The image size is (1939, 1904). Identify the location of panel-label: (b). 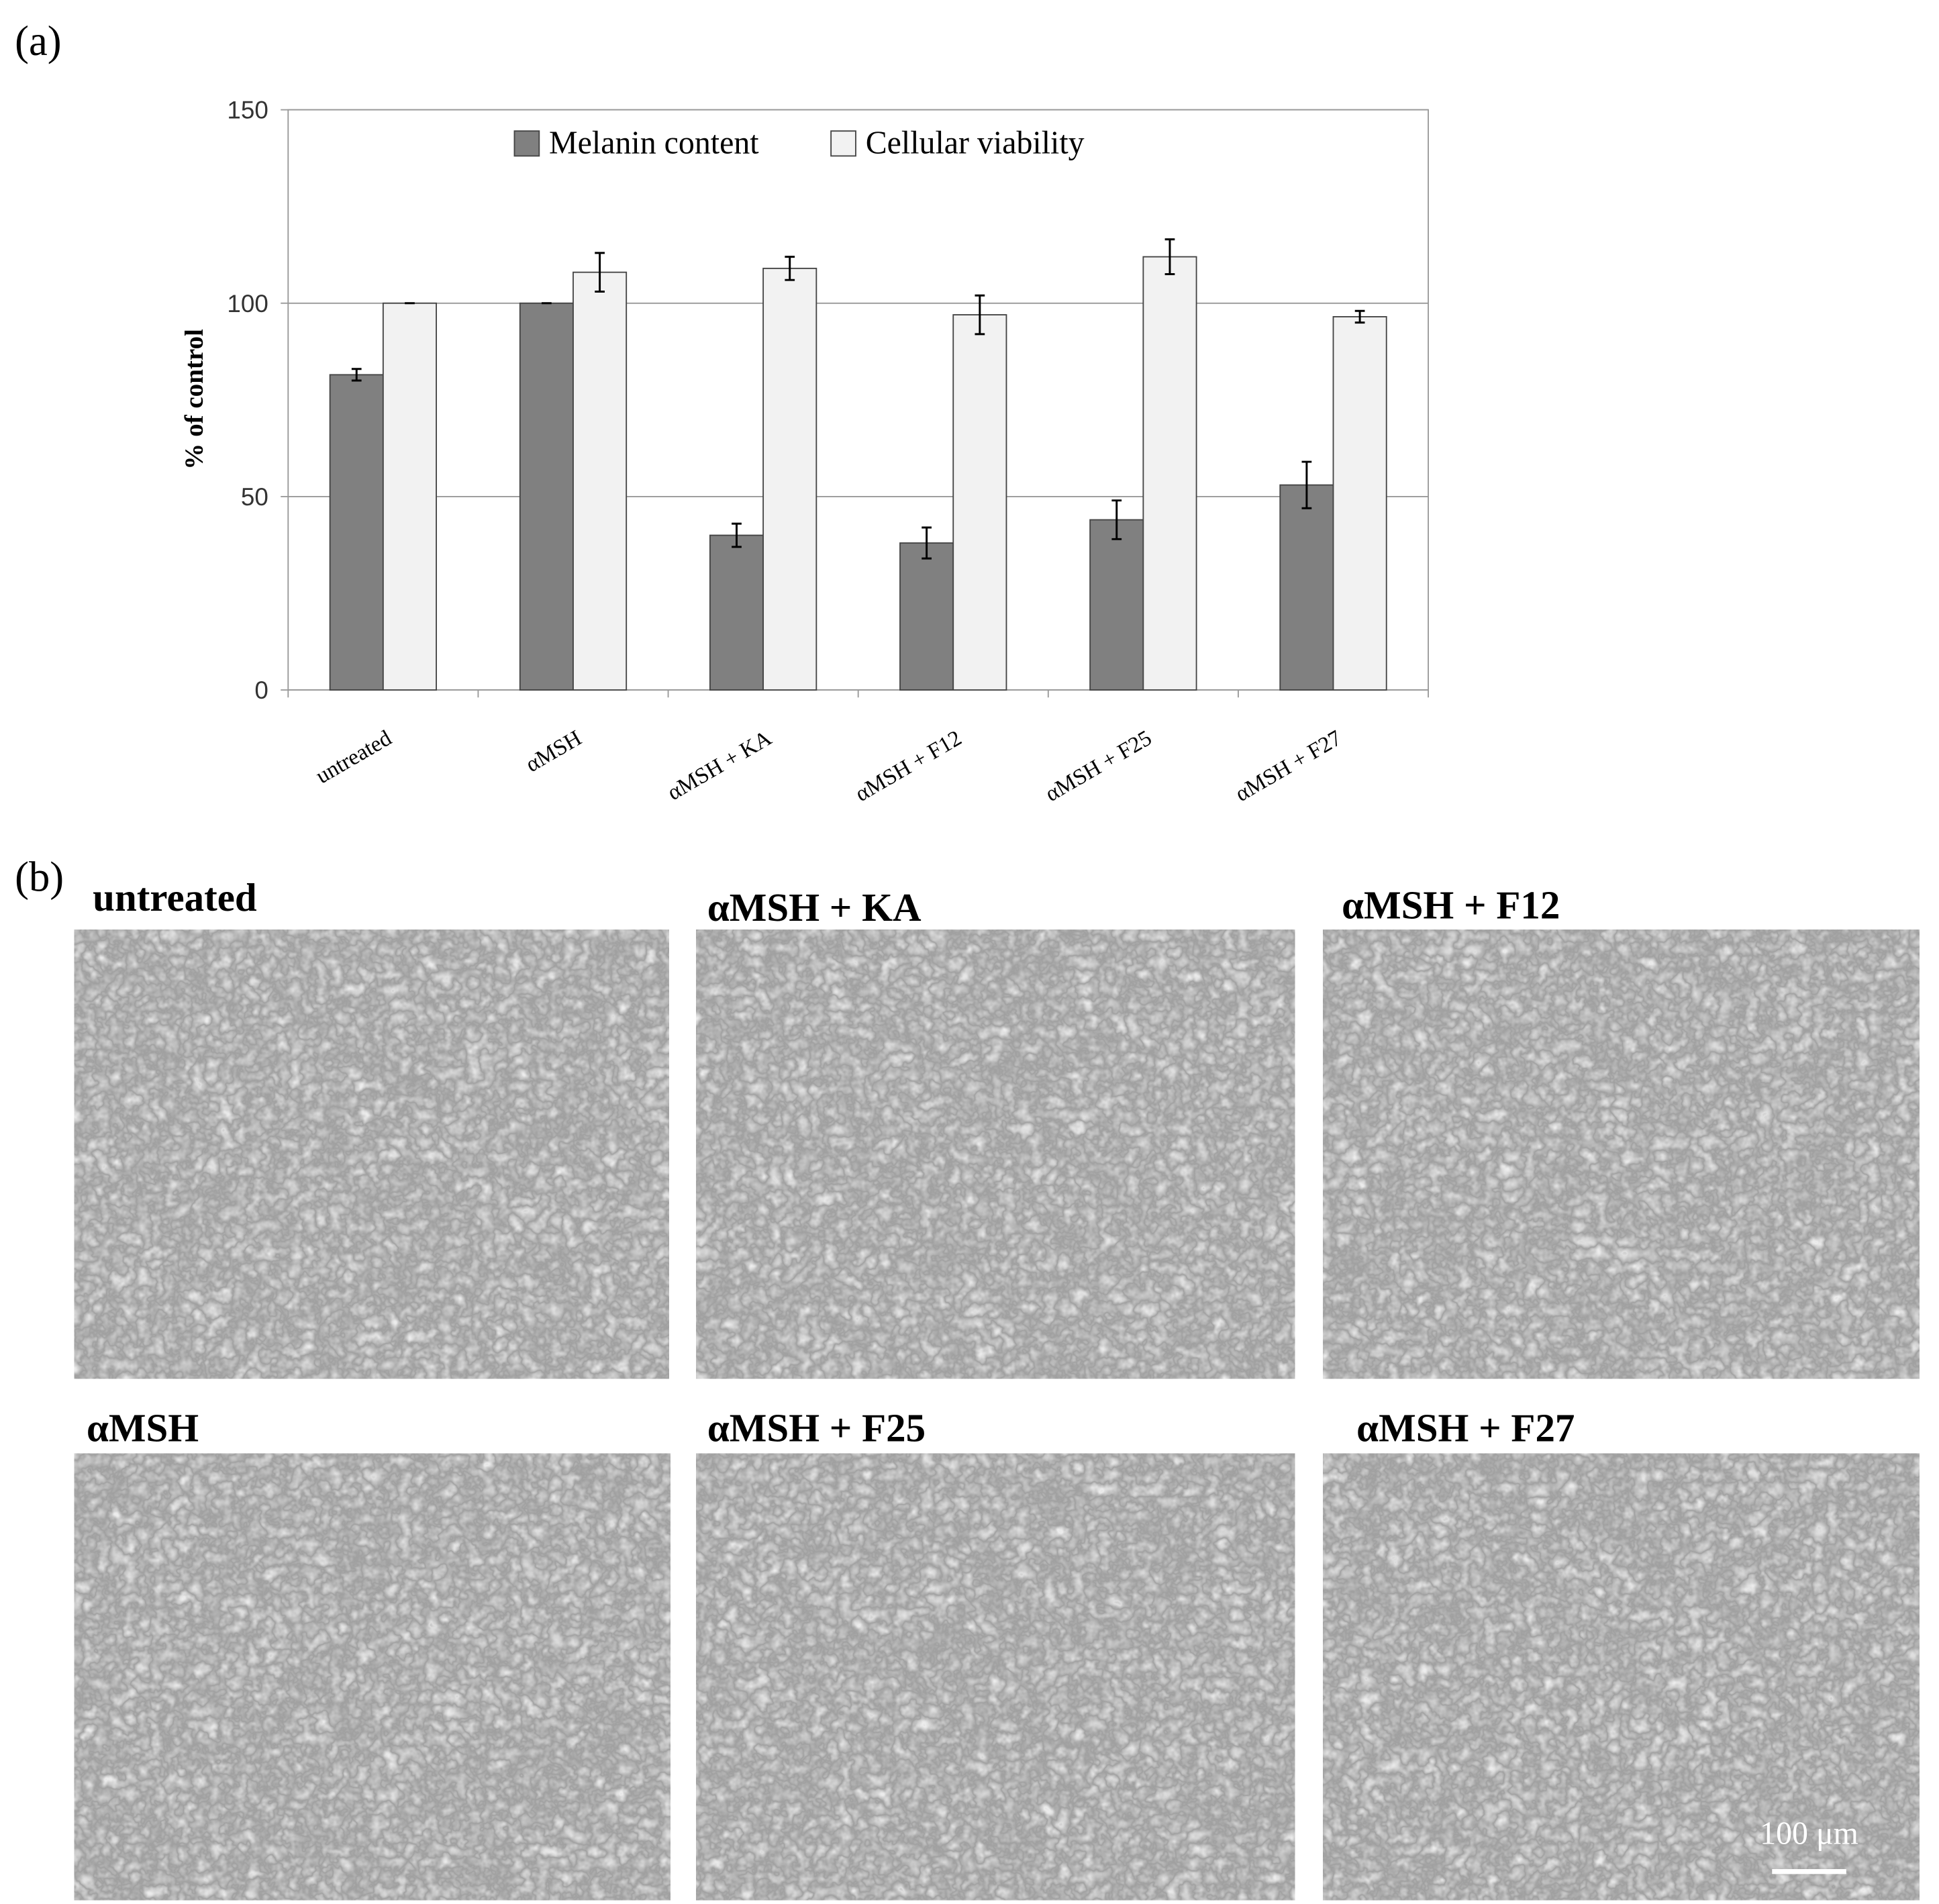
(39, 876).